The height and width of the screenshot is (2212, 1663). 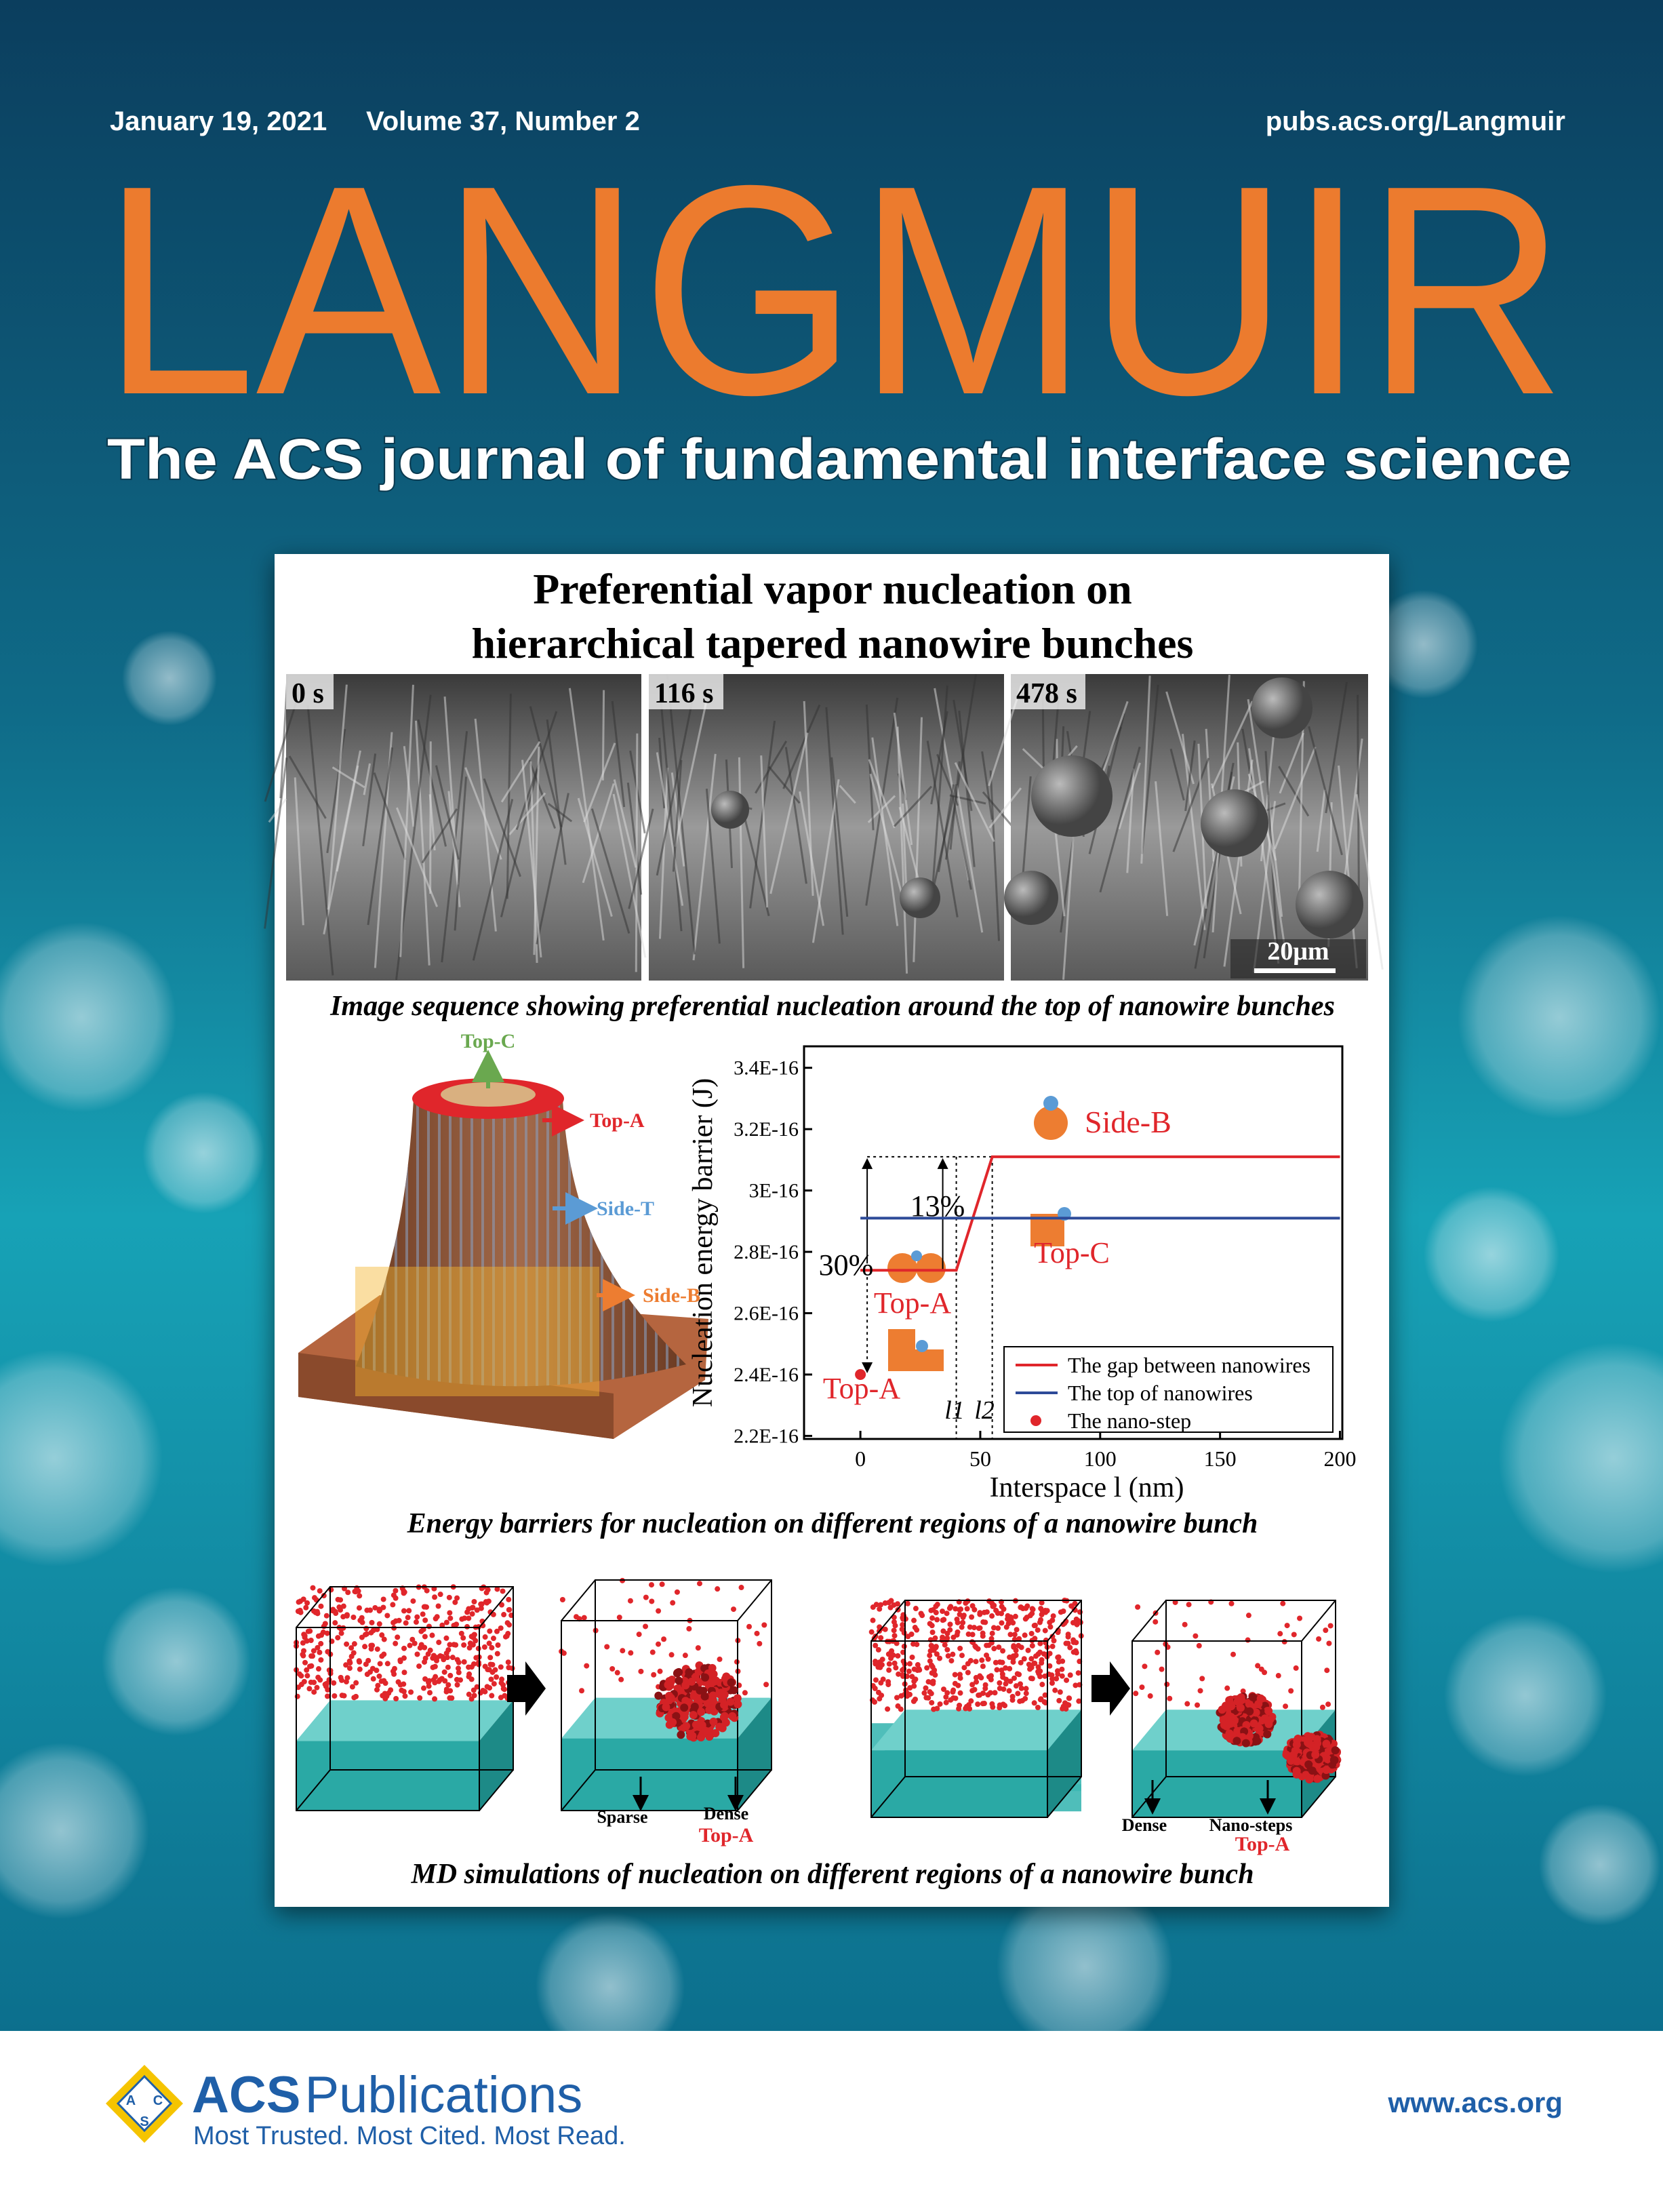 I want to click on region-label: Top-C, so click(x=488, y=1041).